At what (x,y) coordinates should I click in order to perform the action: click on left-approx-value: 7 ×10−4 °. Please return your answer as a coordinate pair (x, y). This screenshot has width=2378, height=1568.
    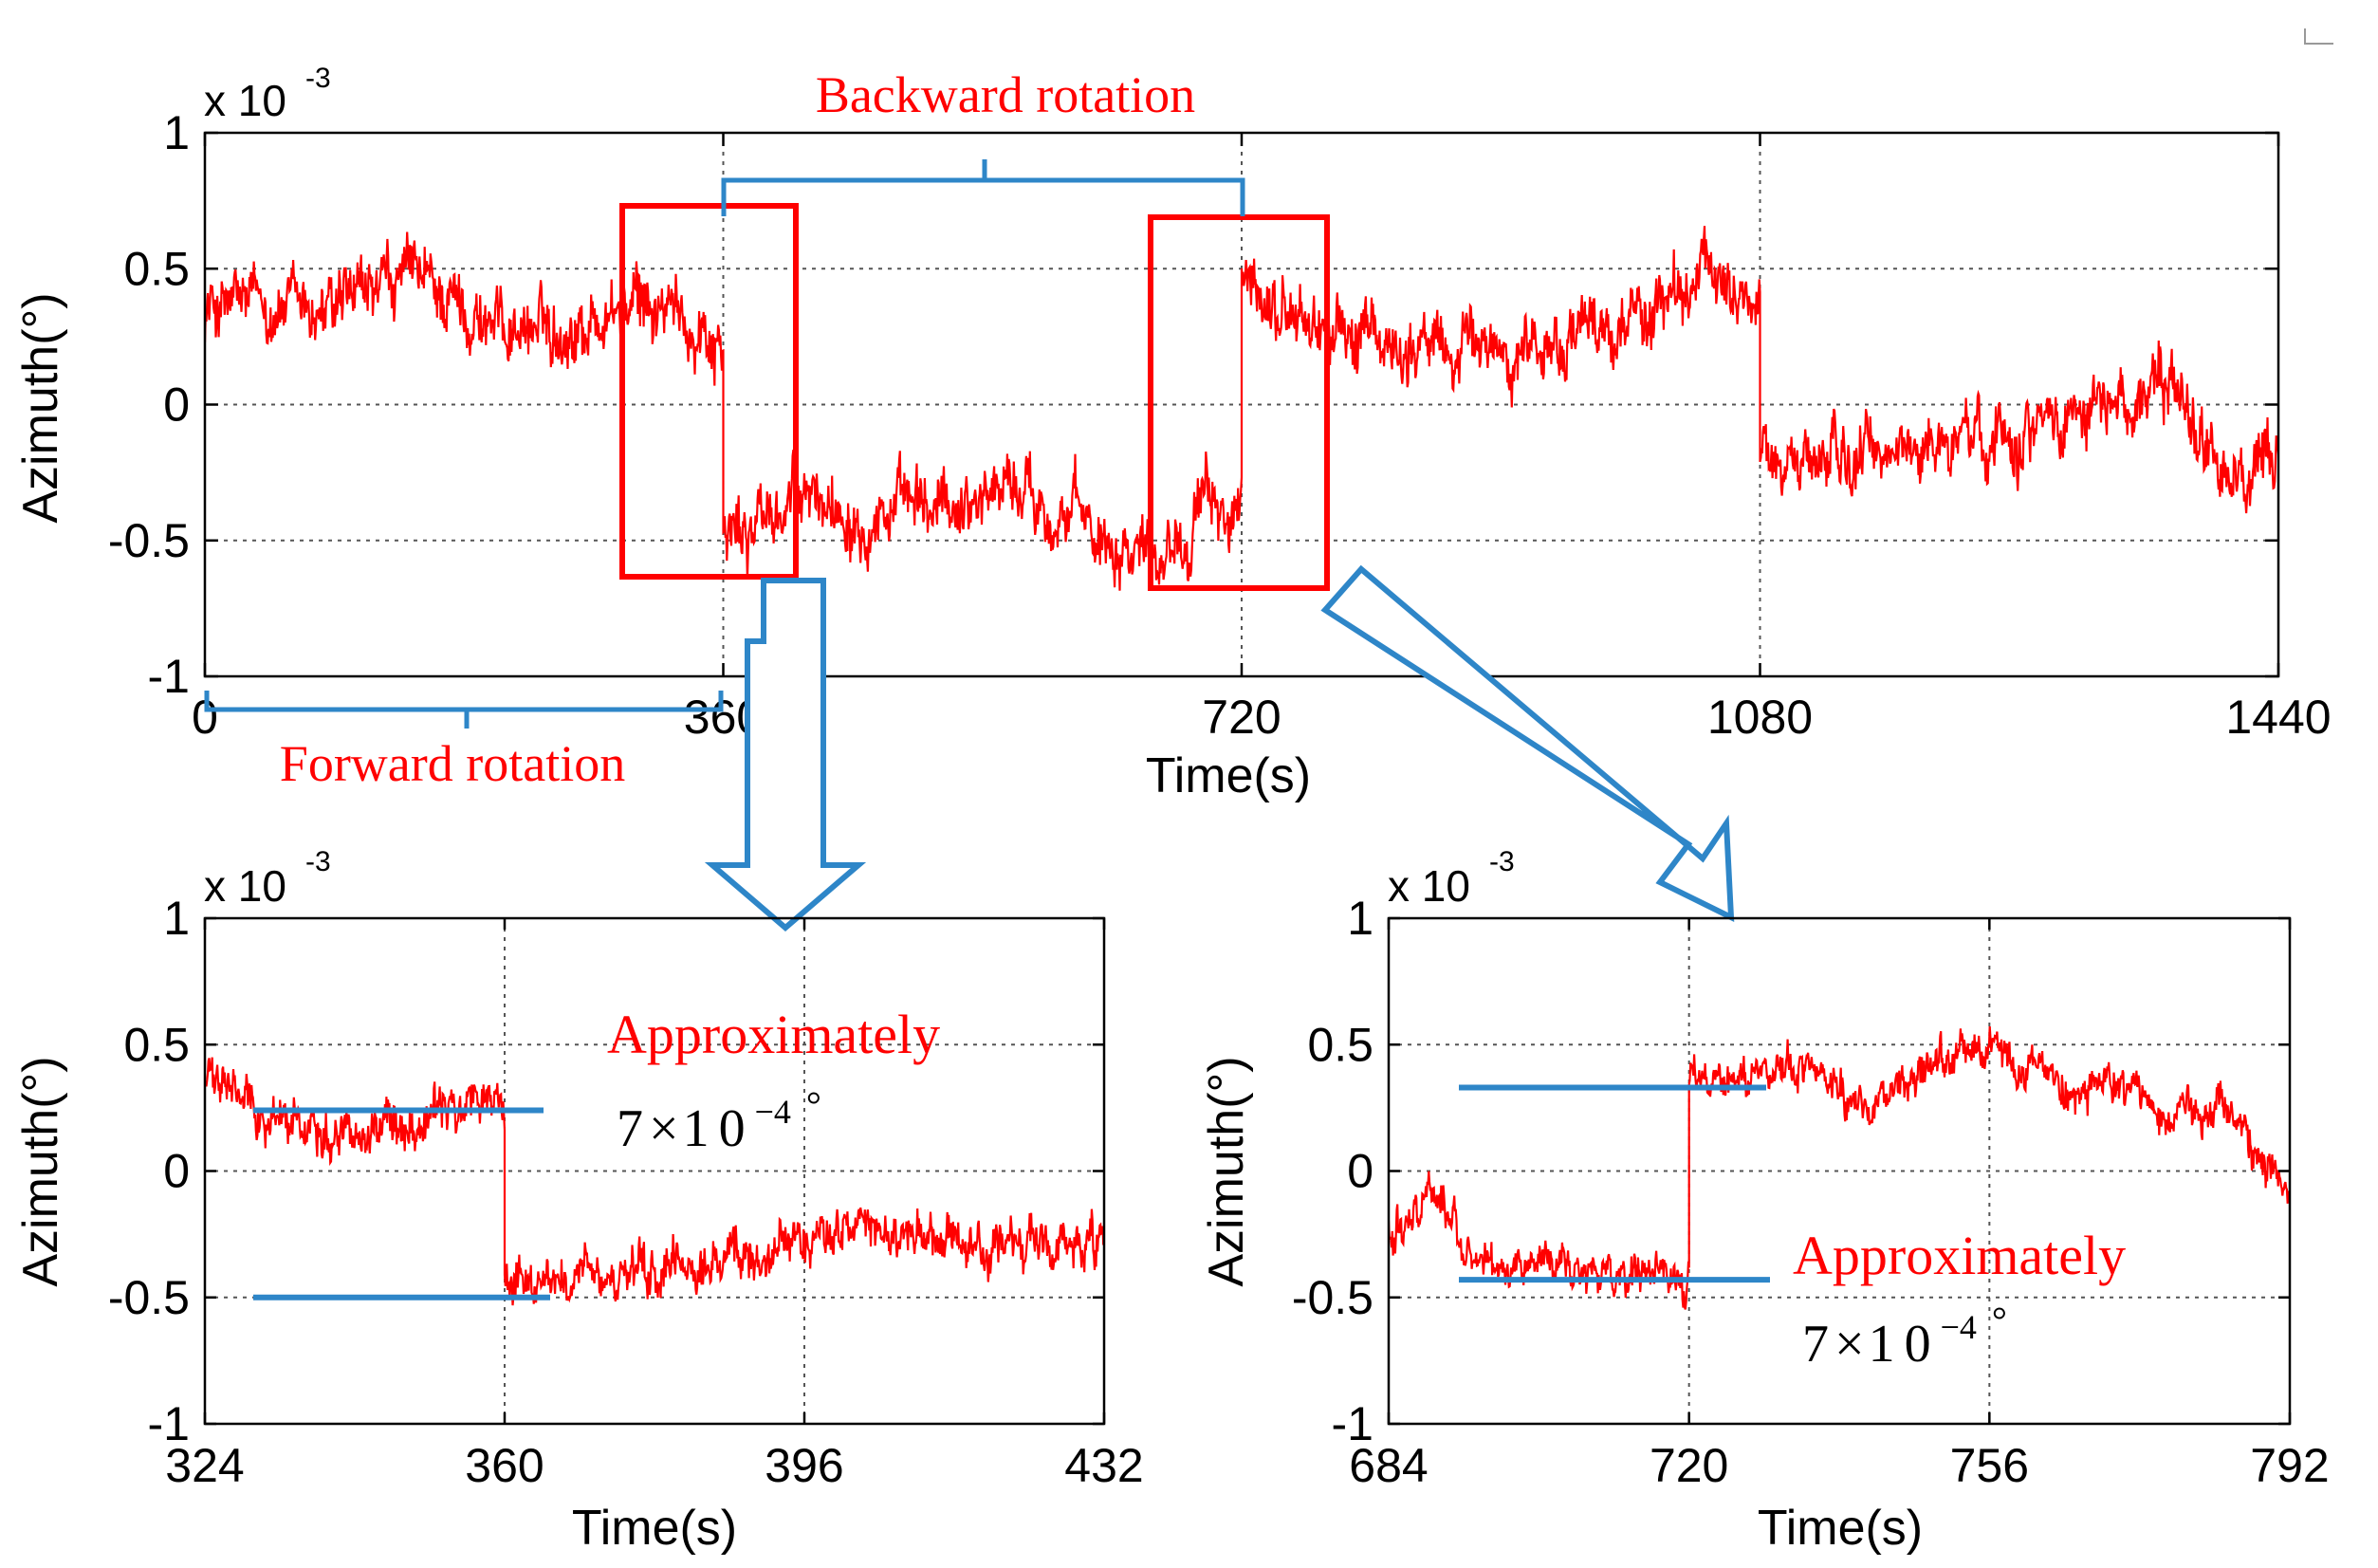
    Looking at the image, I should click on (719, 1121).